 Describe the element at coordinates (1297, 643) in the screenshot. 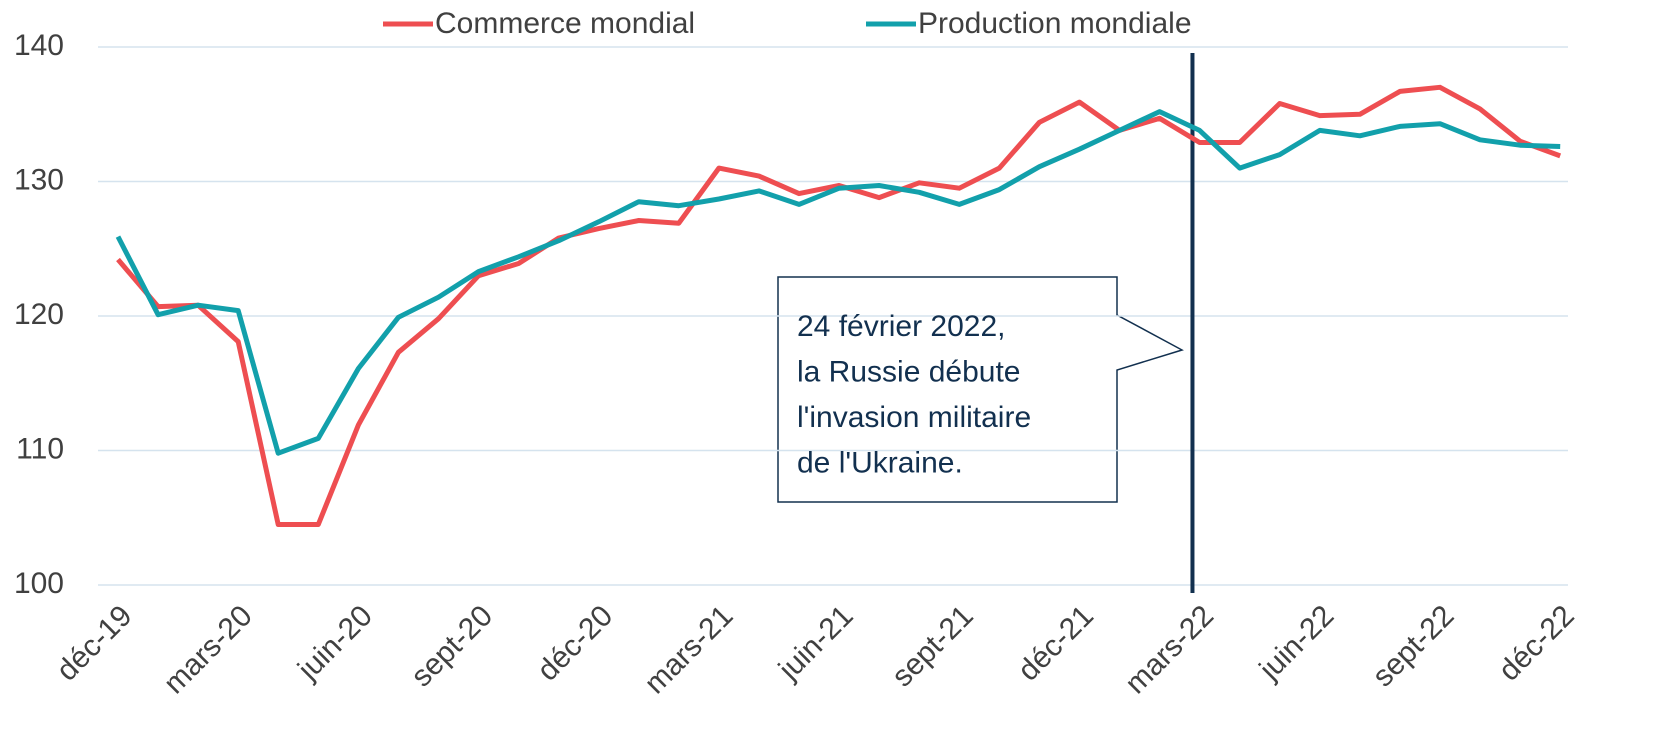

I see `x-tick-label: juin-22` at that location.